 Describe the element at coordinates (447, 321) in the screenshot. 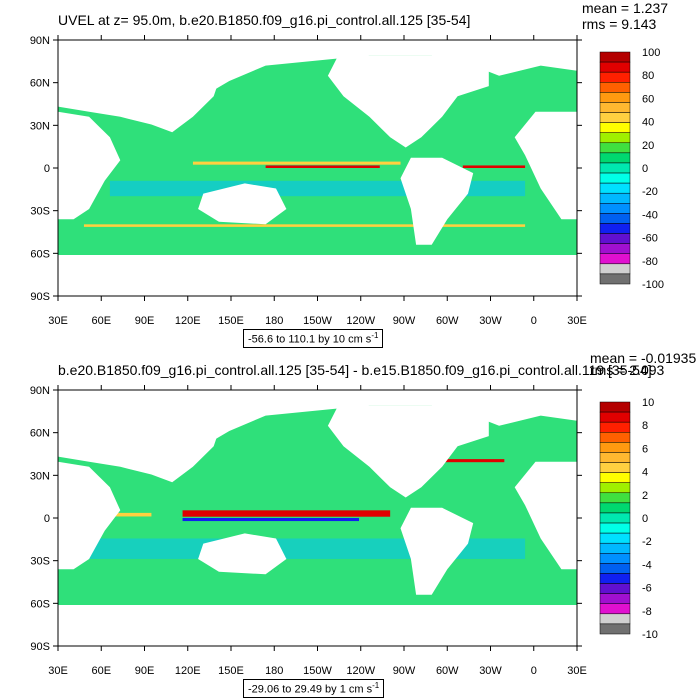

I see `lon-label: 60W` at that location.